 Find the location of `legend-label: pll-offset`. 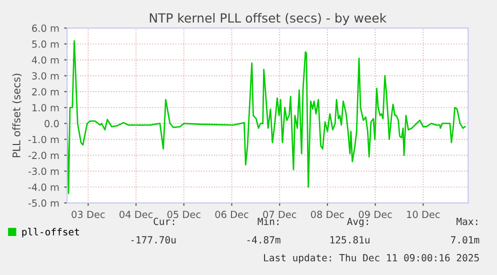

legend-label: pll-offset is located at coordinates (50, 233).